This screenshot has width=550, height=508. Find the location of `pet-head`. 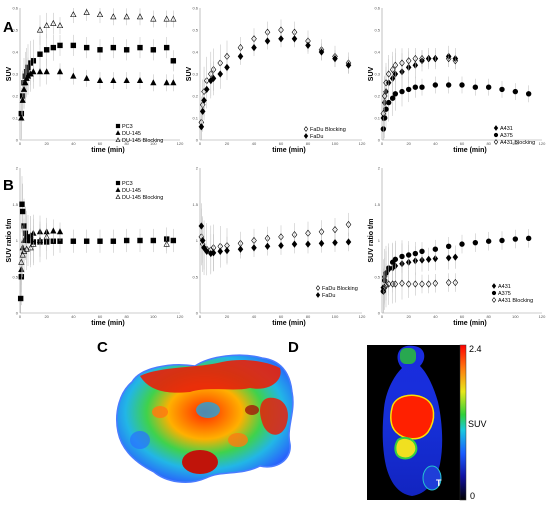

pet-head is located at coordinates (408, 356).